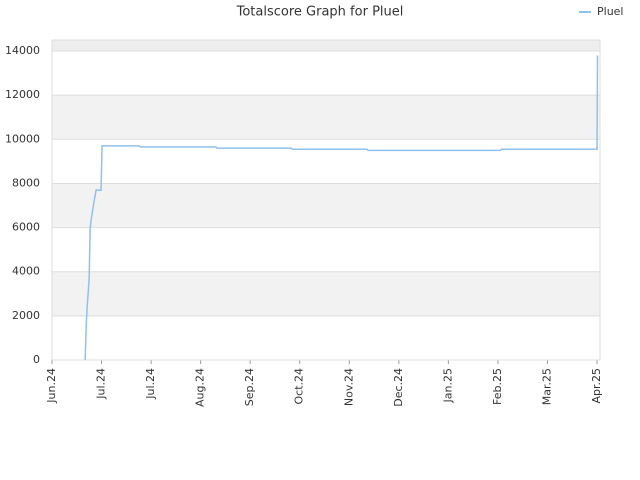 This screenshot has width=640, height=480. Describe the element at coordinates (36, 359) in the screenshot. I see `y-tick-label: 0` at that location.